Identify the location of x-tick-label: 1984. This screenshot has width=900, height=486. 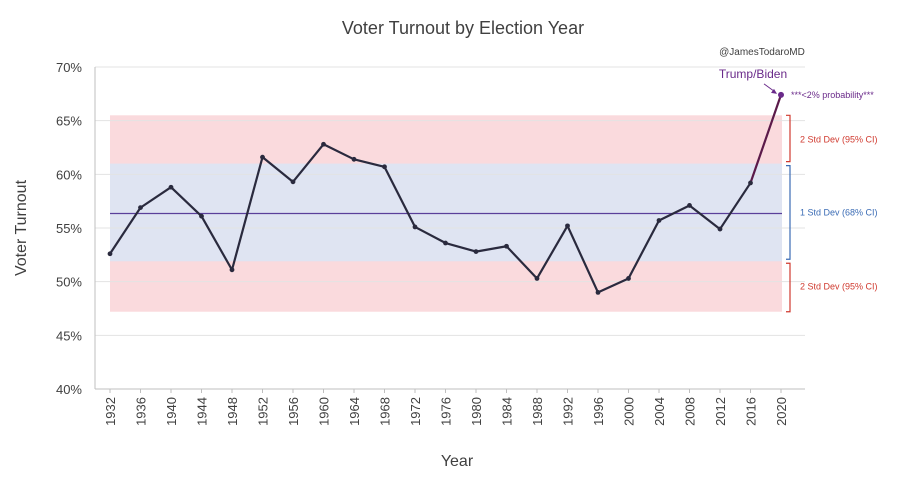
(507, 411).